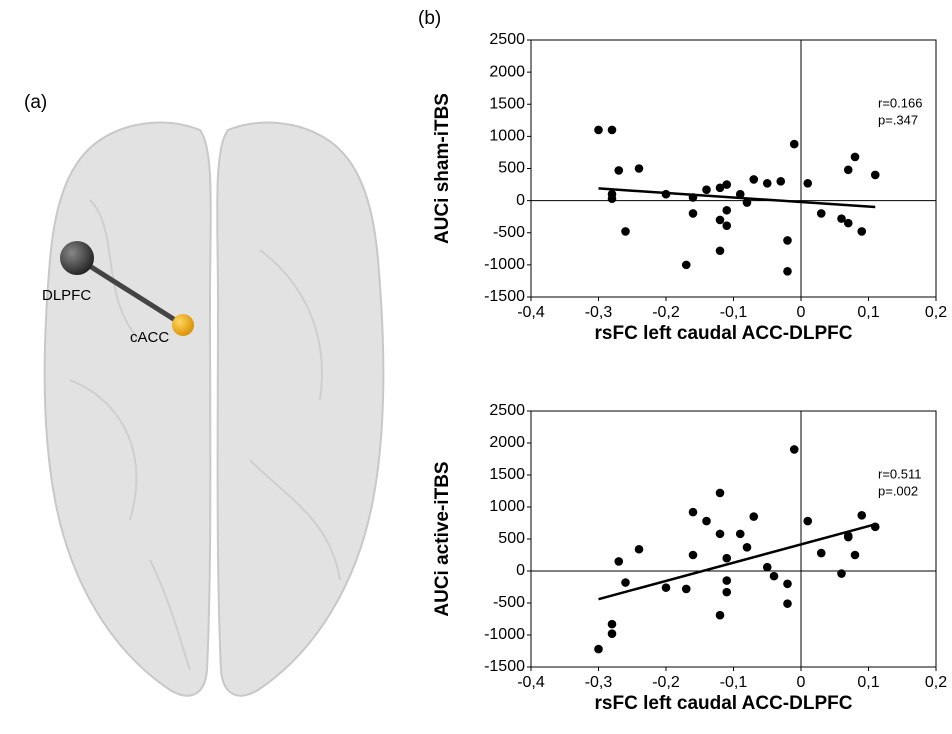  What do you see at coordinates (868, 682) in the screenshot?
I see `x-tick-label: 0,1` at bounding box center [868, 682].